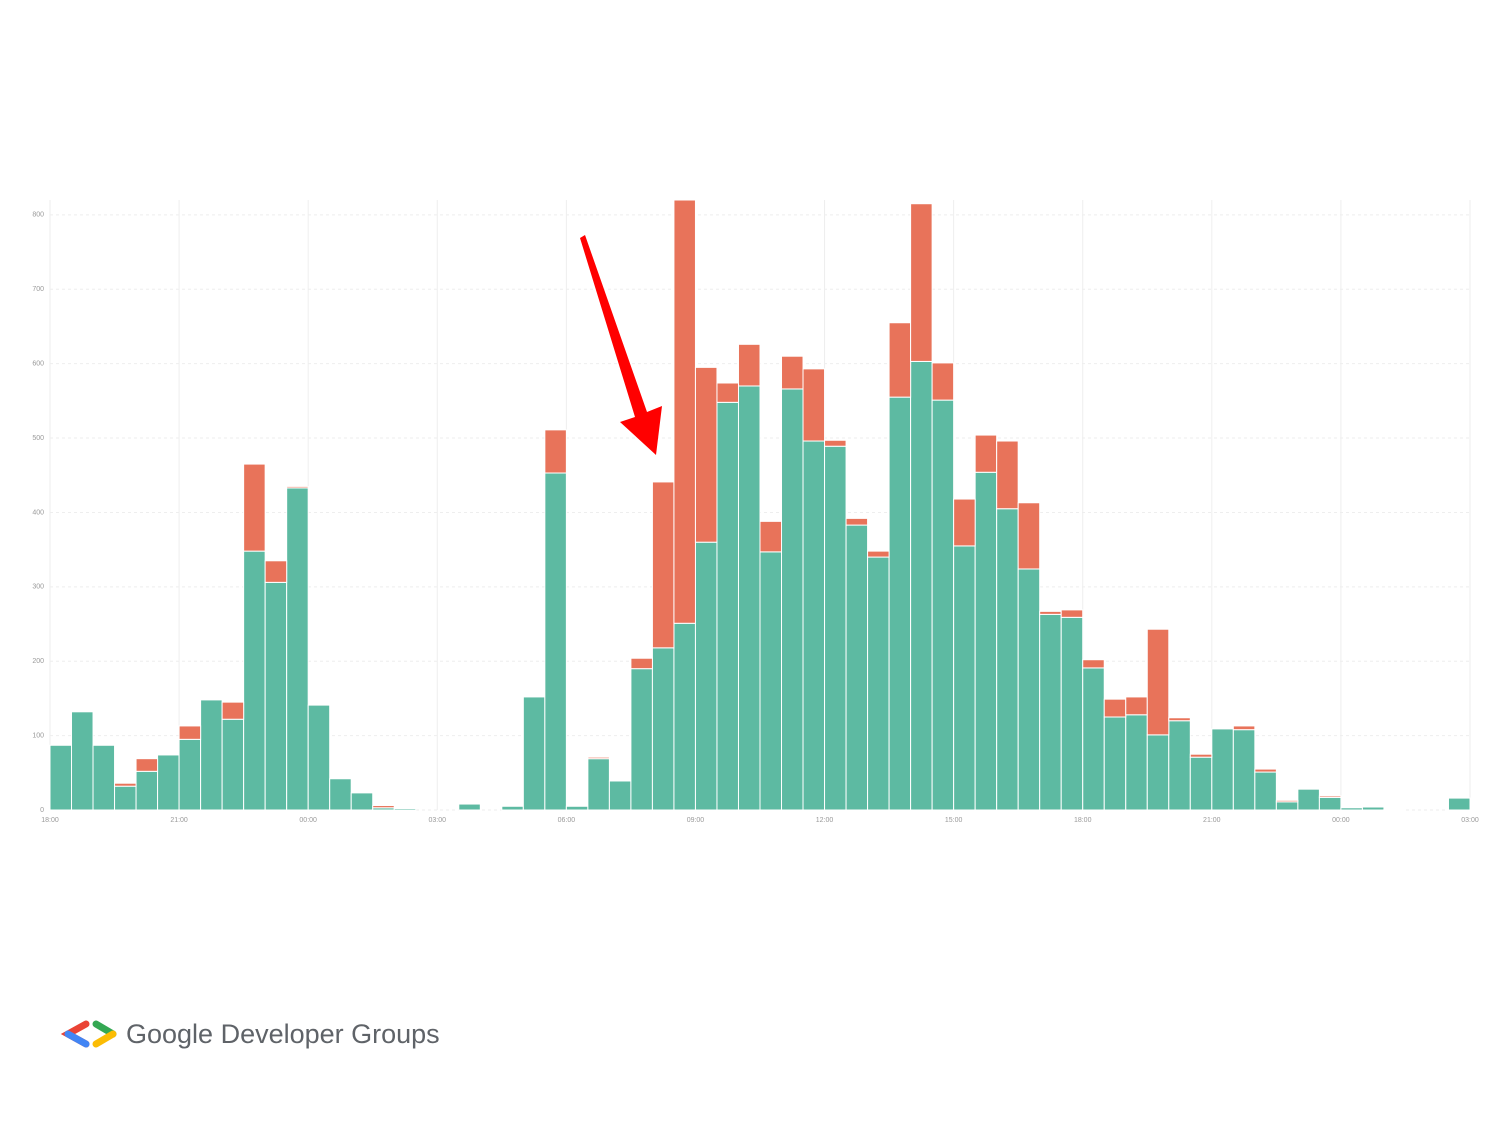  I want to click on y-tick-label: 100, so click(38, 735).